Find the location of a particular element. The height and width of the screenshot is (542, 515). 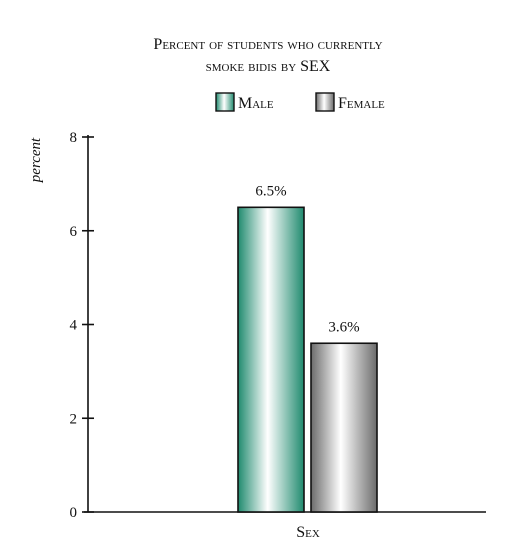

chart-title-line-1: Percent of students who currently is located at coordinates (267, 44).